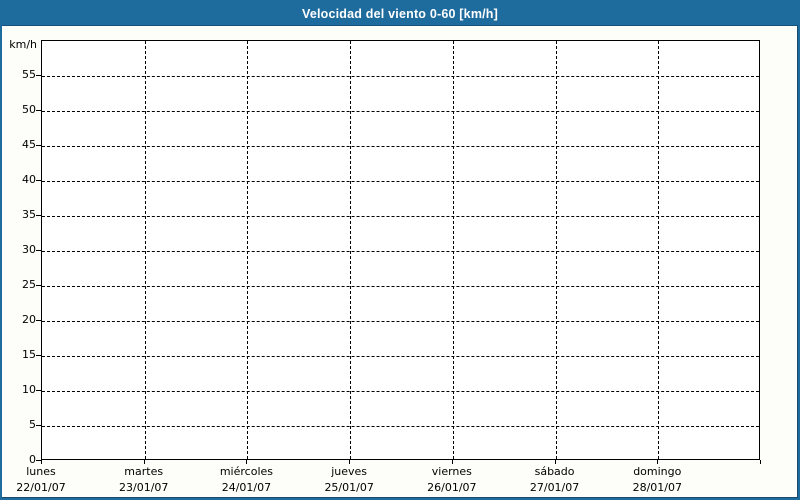 This screenshot has width=800, height=500. Describe the element at coordinates (452, 480) in the screenshot. I see `x-tick-label: viernes 26/01/07` at that location.